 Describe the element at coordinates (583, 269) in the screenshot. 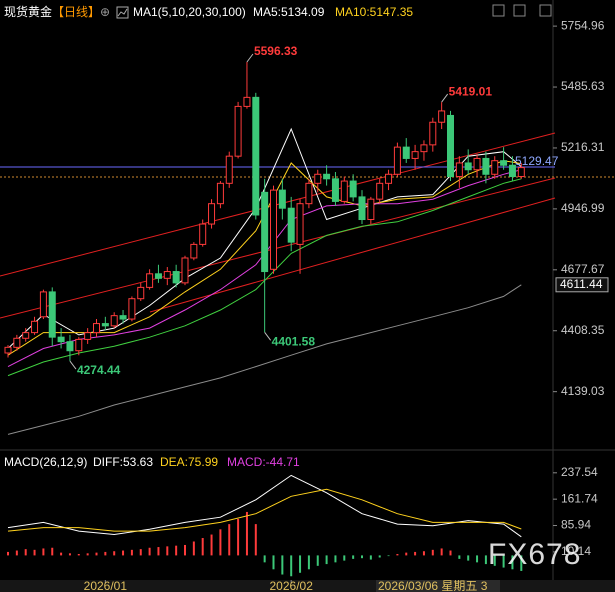

I see `y-tick-label: 4677.67` at that location.